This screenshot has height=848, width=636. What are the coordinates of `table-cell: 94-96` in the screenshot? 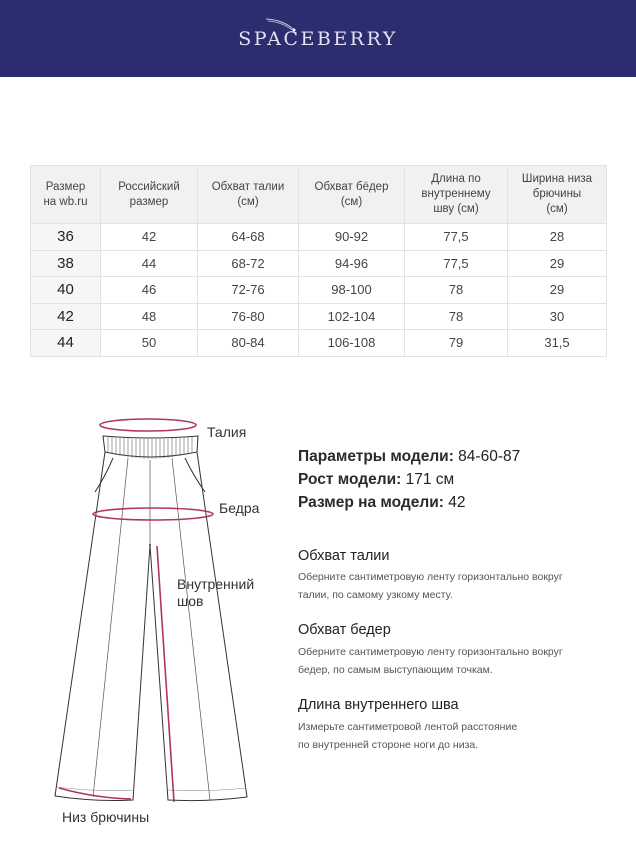 It's located at (351, 263).